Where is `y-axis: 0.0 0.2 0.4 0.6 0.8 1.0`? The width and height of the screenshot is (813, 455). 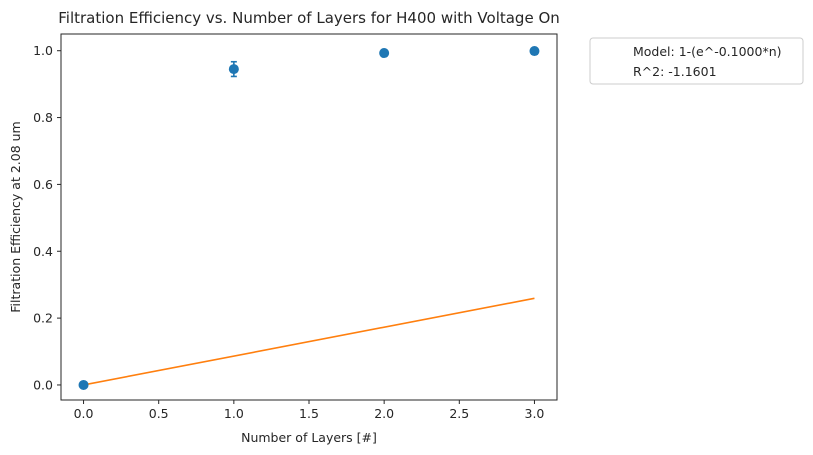
y-axis: 0.0 0.2 0.4 0.6 0.8 1.0 is located at coordinates (47, 217).